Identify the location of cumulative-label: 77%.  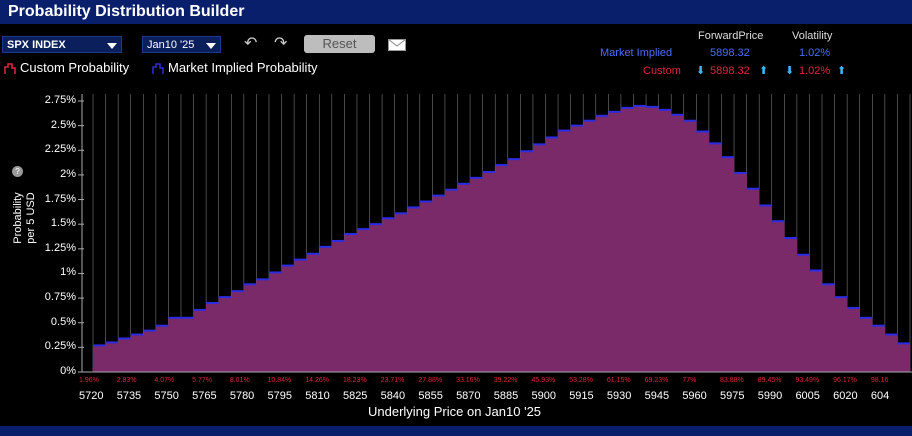
(689, 380).